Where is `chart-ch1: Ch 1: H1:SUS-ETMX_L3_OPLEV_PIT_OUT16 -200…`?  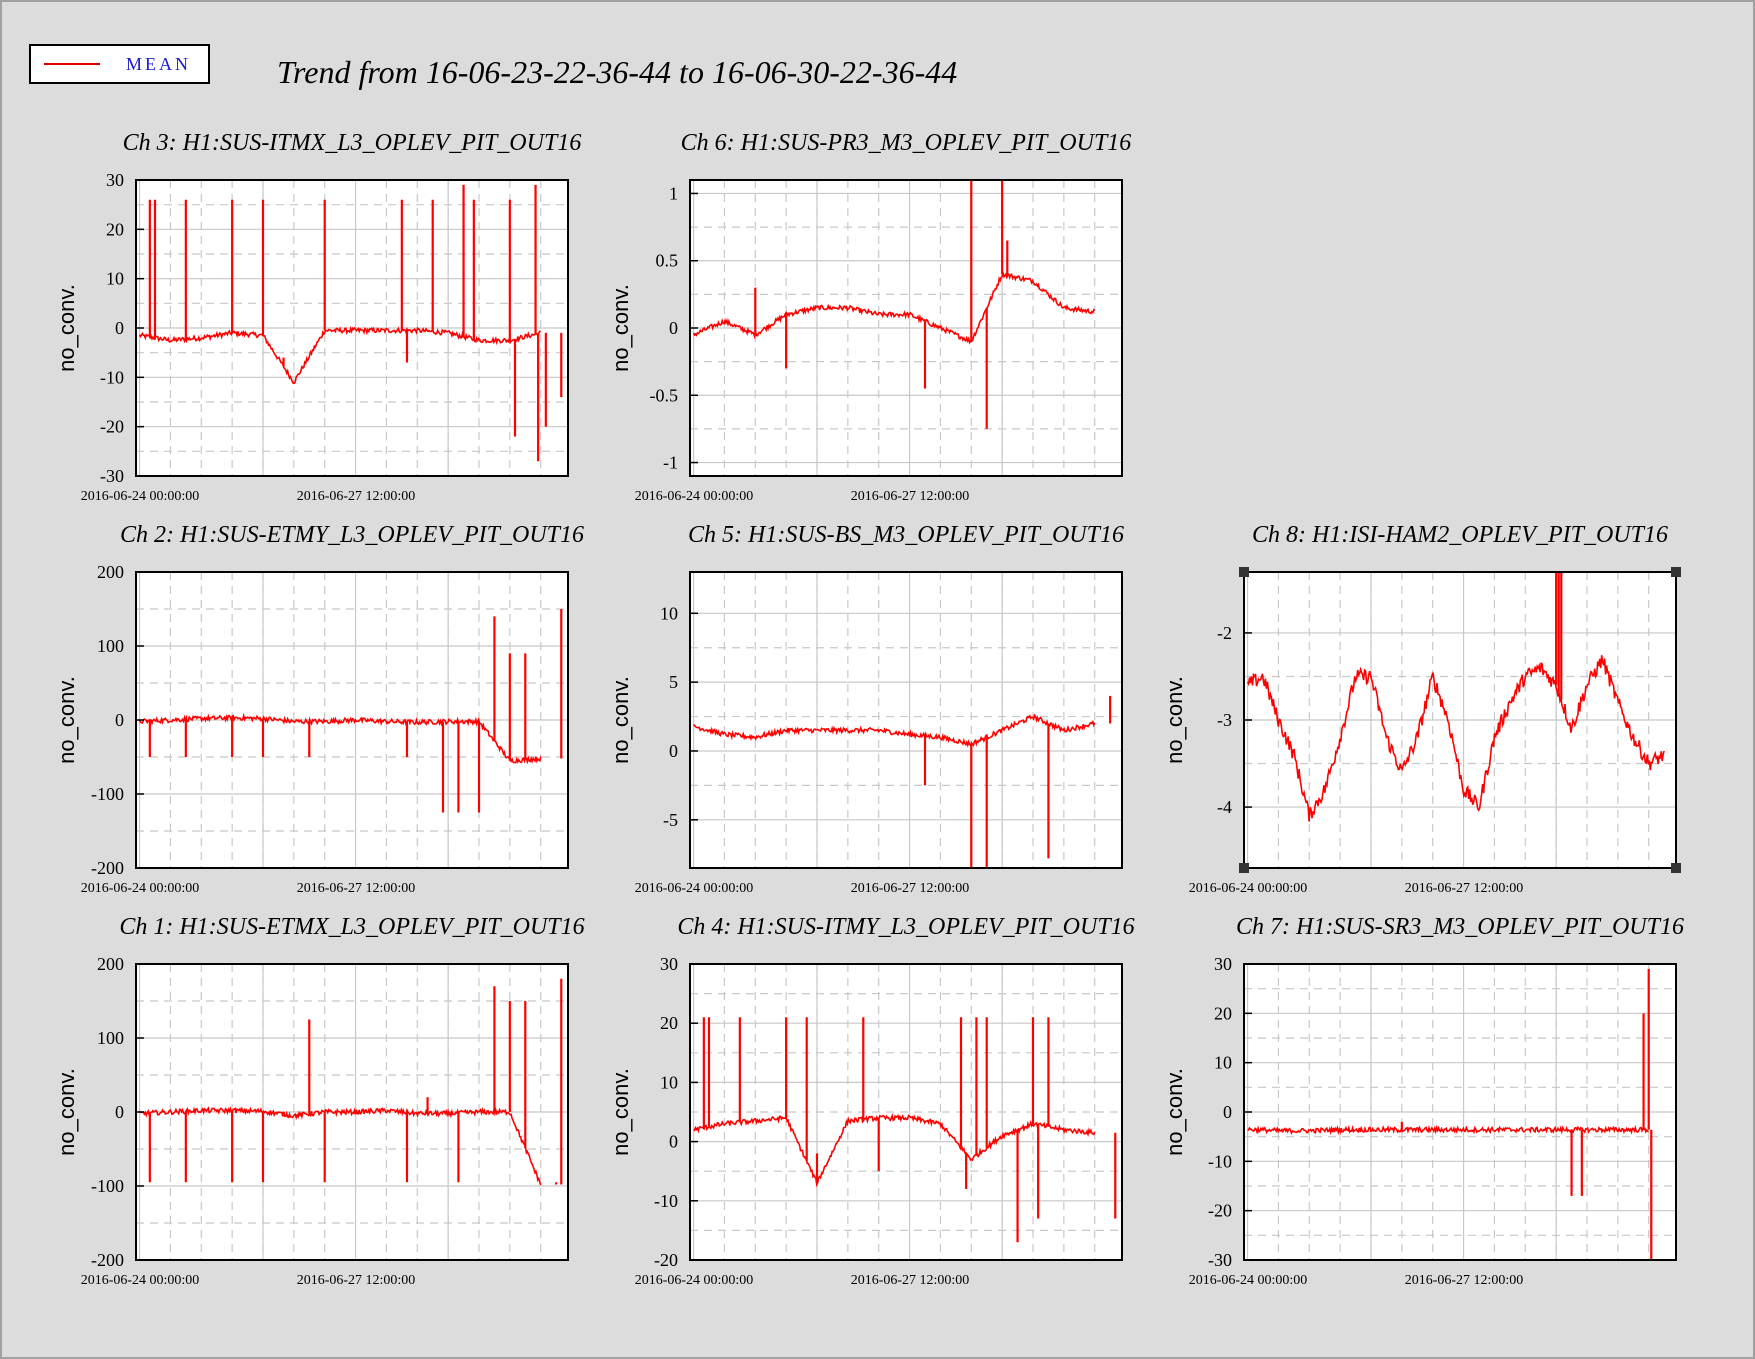 chart-ch1: Ch 1: H1:SUS-ETMX_L3_OPLEV_PIT_OUT16 -200… is located at coordinates (319, 1101).